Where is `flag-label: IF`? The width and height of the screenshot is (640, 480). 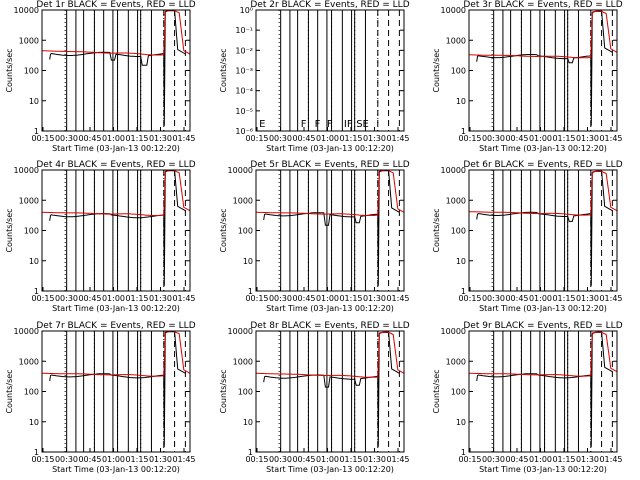 flag-label: IF is located at coordinates (348, 124).